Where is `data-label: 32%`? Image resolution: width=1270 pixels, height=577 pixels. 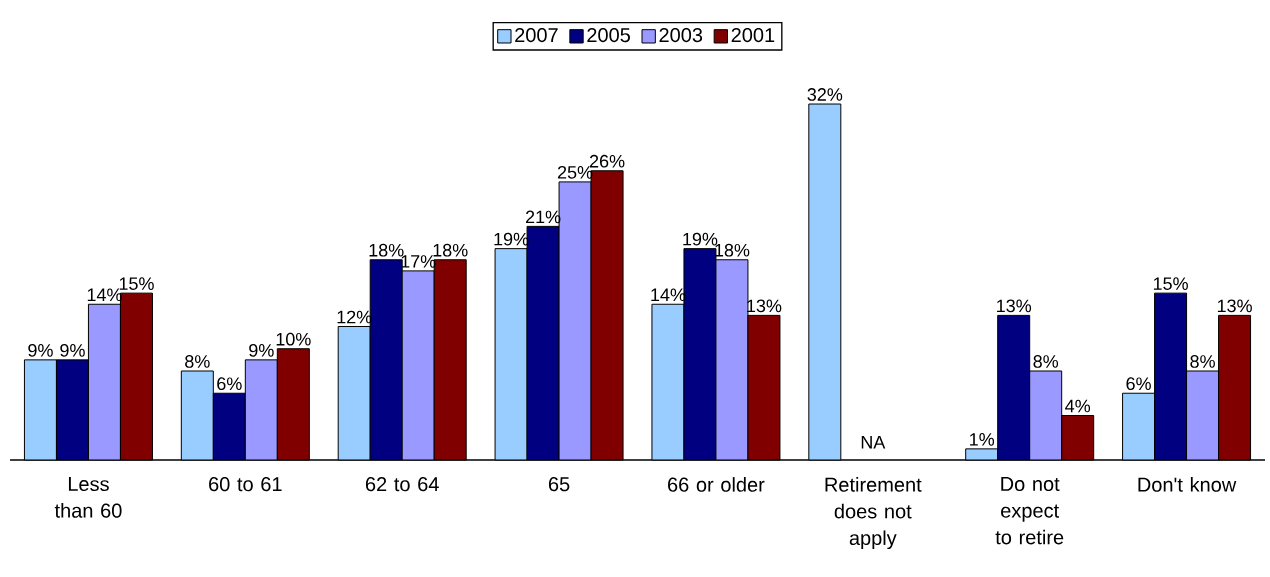
data-label: 32% is located at coordinates (825, 94).